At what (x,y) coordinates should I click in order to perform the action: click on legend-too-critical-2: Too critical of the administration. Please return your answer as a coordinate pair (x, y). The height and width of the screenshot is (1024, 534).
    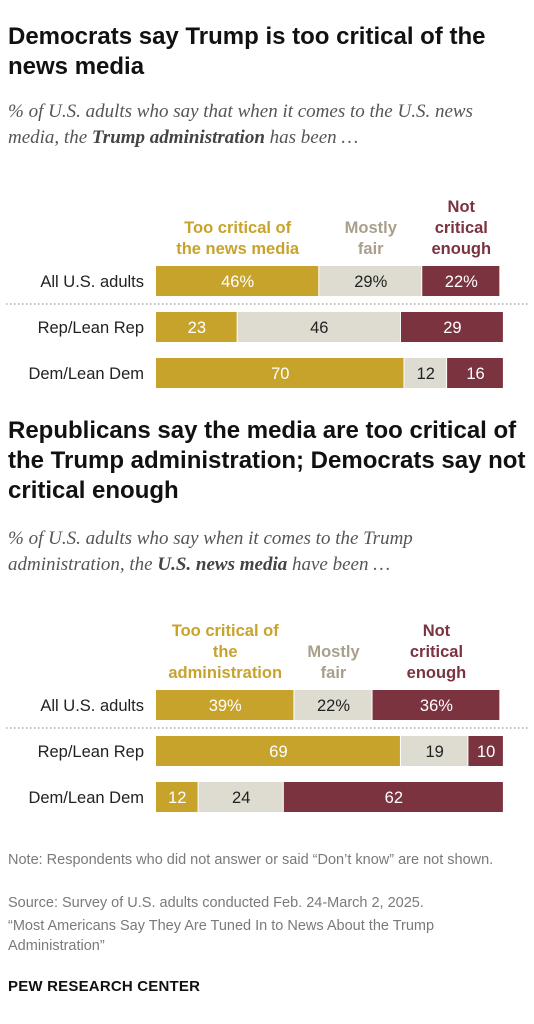
    Looking at the image, I should click on (225, 652).